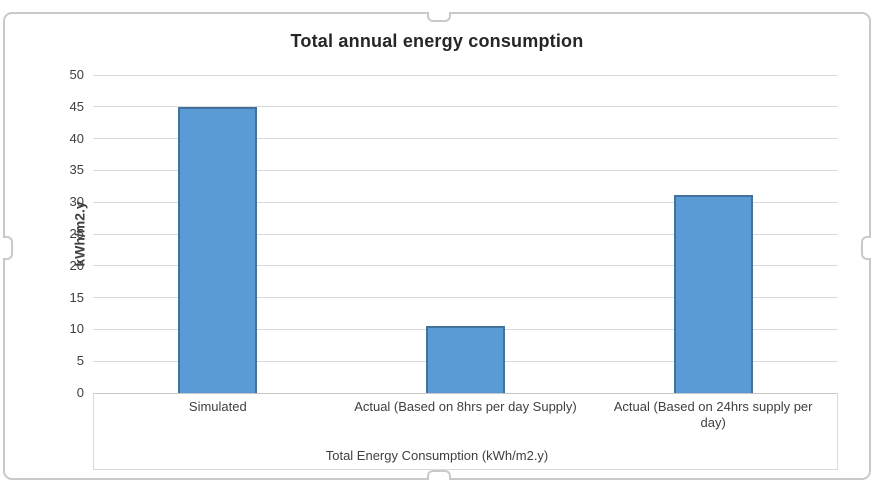  I want to click on x-axis-title: Total Energy Consumption (kWh/m2.y), so click(437, 455).